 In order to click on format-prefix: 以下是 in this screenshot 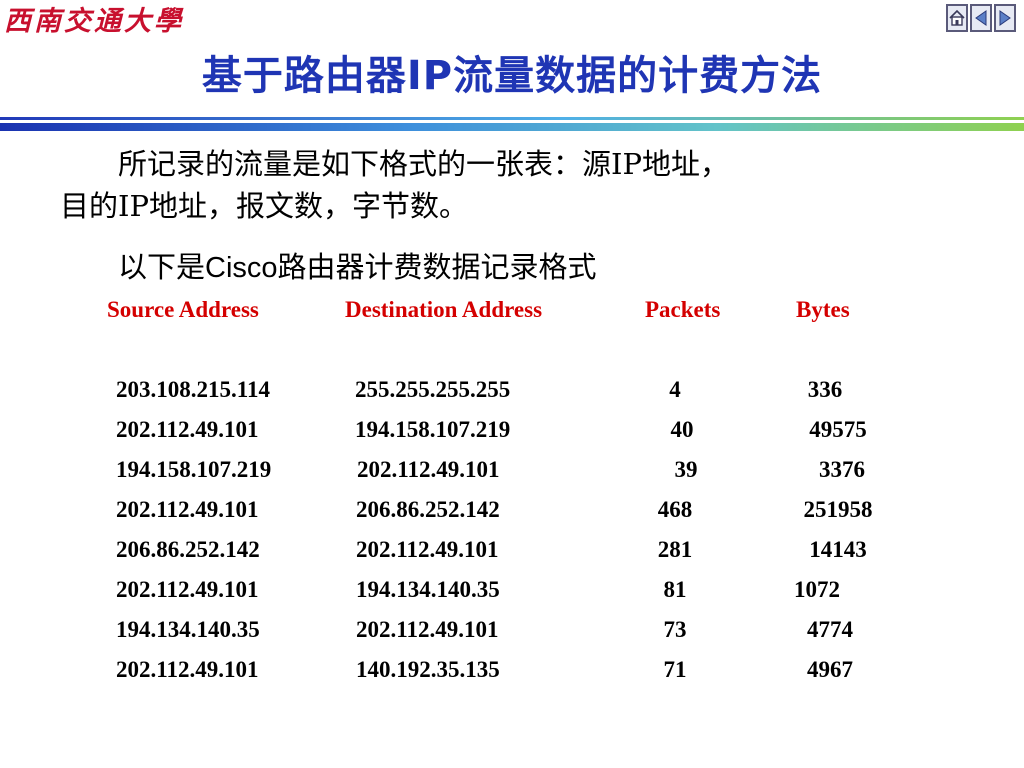, I will do `click(162, 267)`.